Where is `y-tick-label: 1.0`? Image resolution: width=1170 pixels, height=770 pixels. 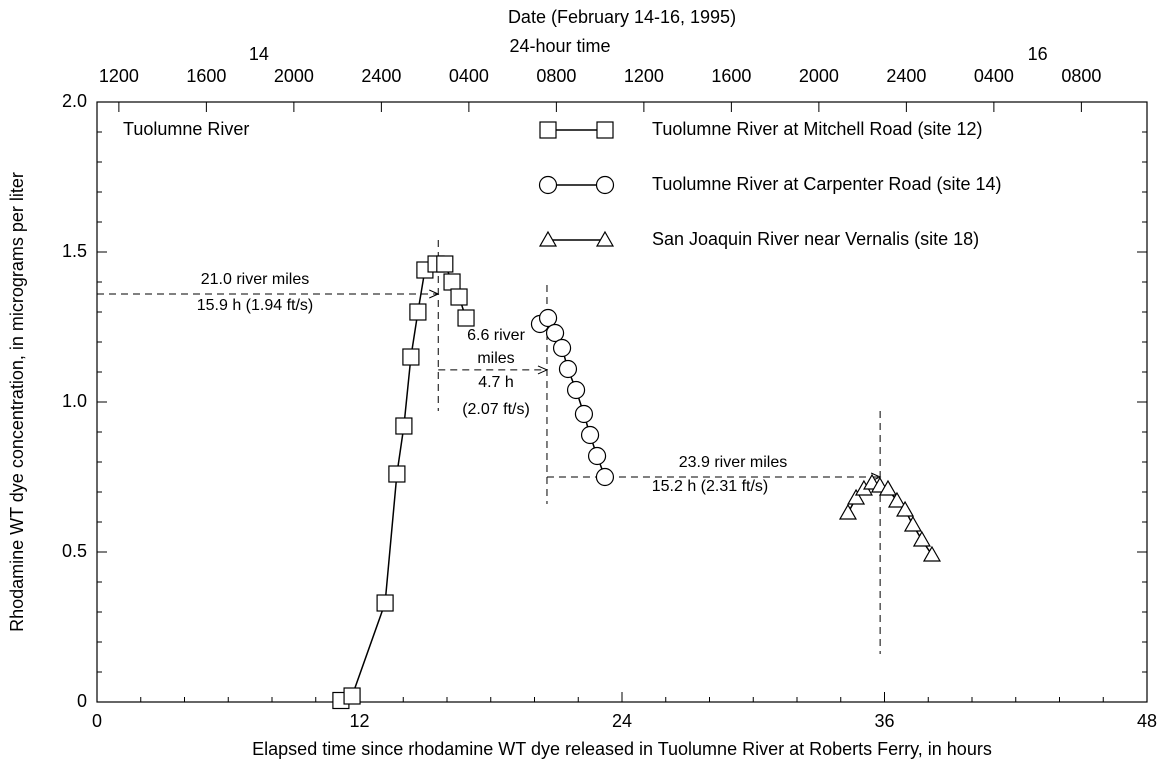
y-tick-label: 1.0 is located at coordinates (74, 401).